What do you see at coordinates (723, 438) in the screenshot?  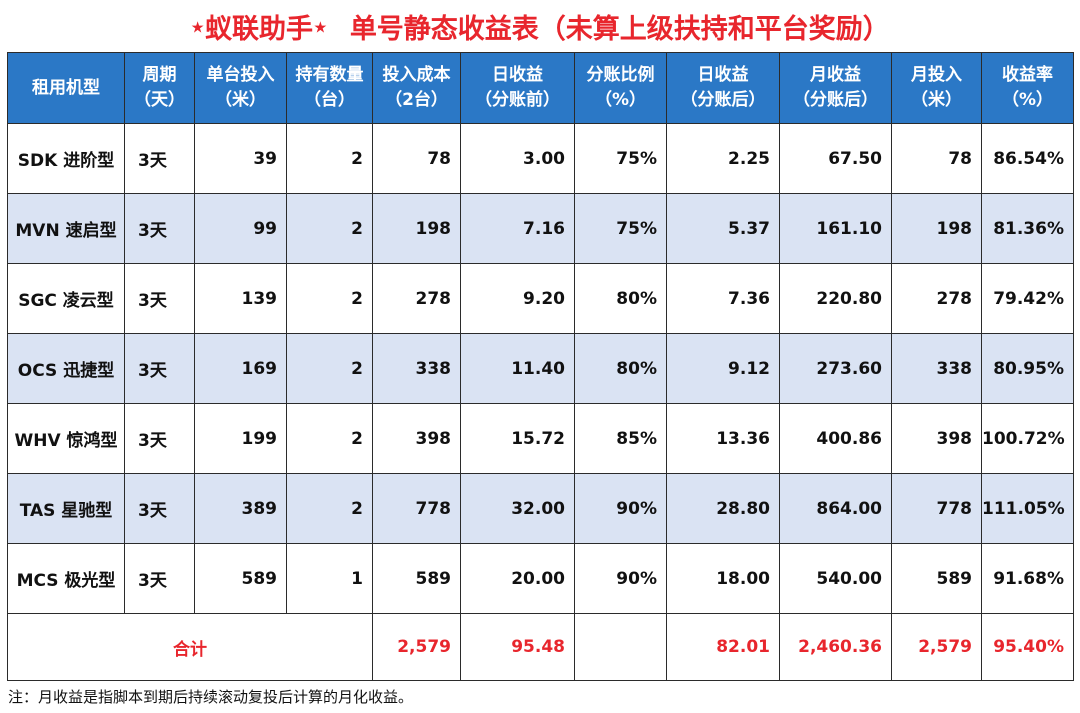 I see `cell-daily-after: 13.36` at bounding box center [723, 438].